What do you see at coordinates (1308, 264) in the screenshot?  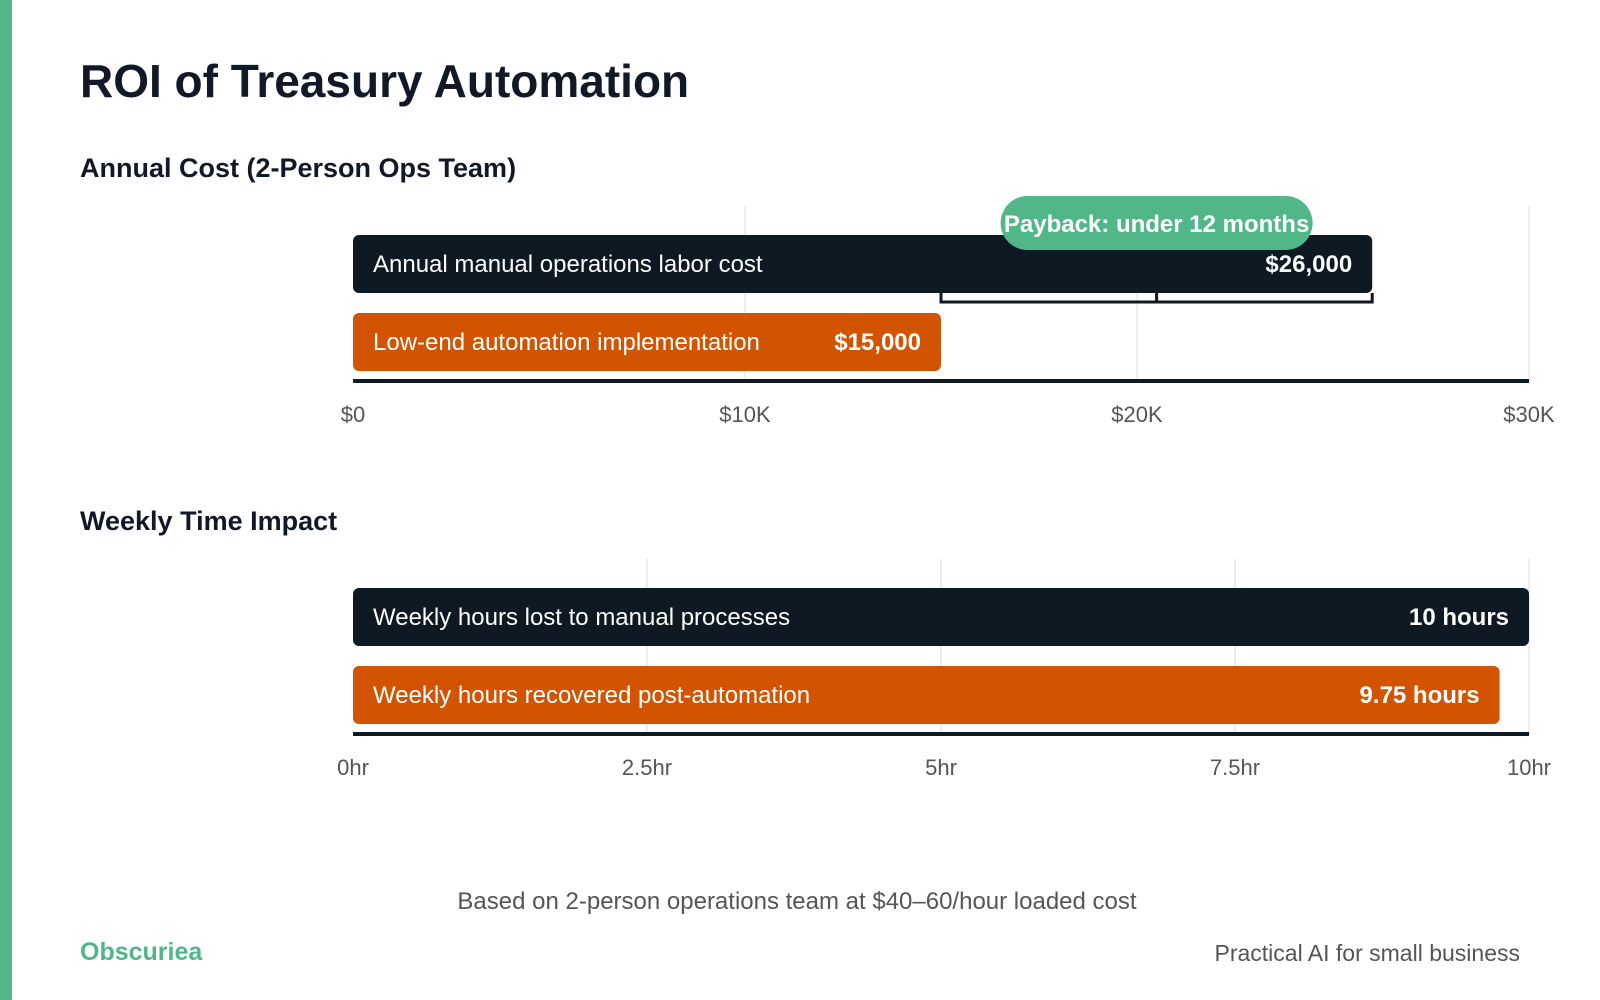 I see `bar-value-label: $26,000` at bounding box center [1308, 264].